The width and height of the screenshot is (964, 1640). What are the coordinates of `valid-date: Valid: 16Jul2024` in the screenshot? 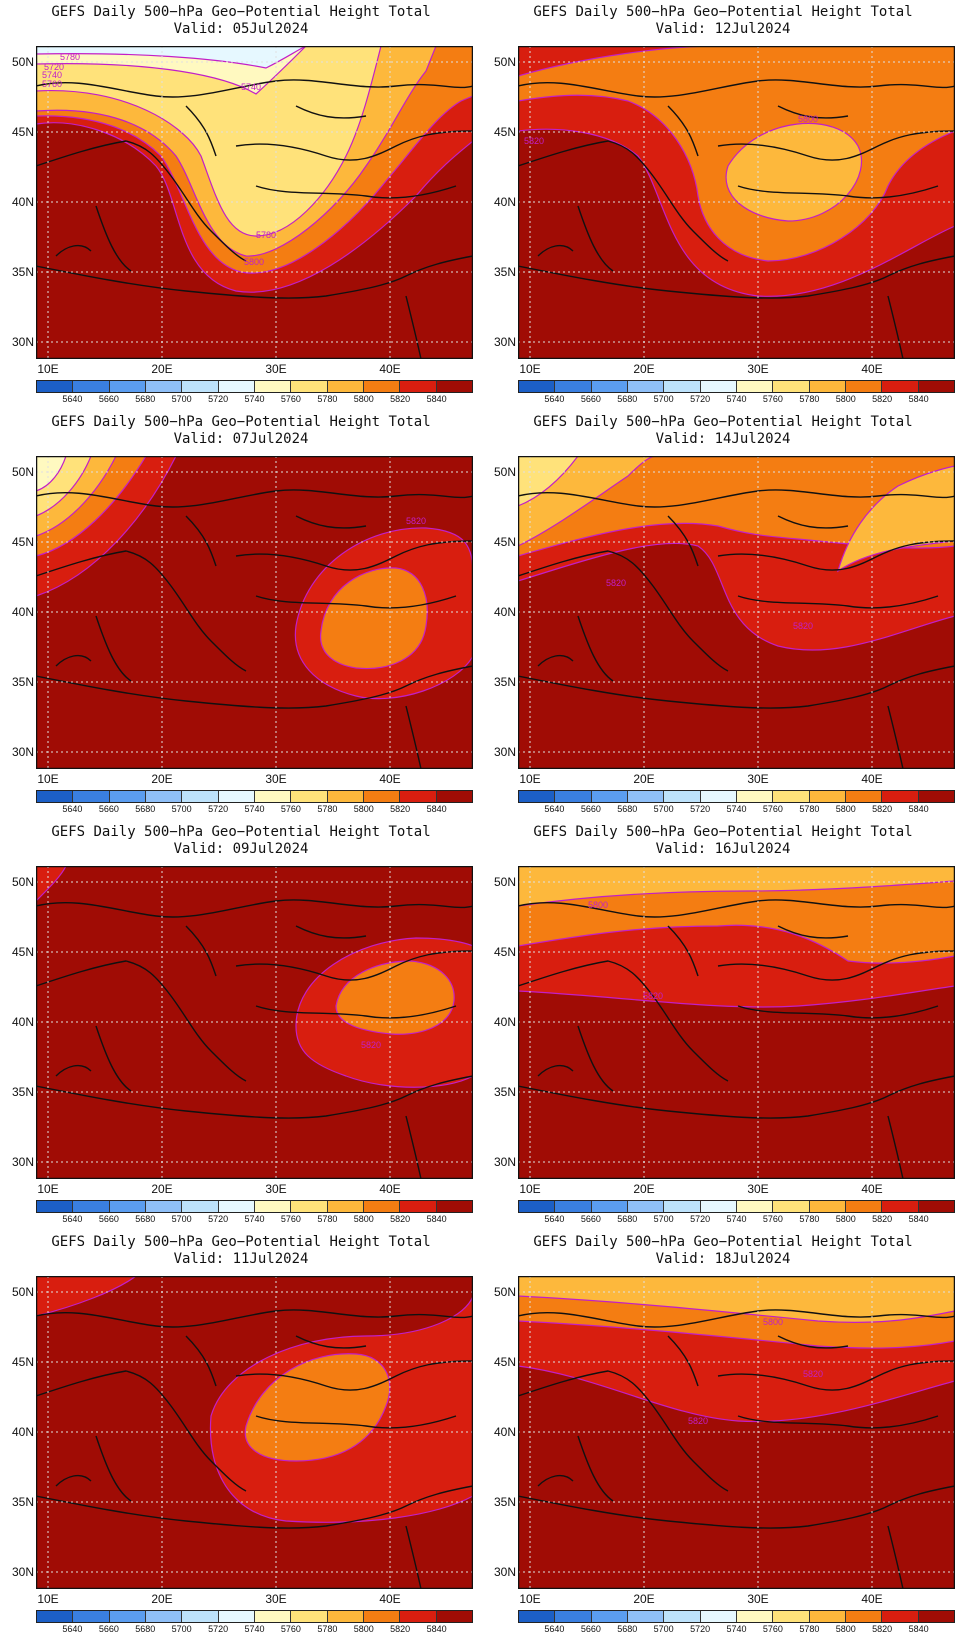 It's located at (723, 849).